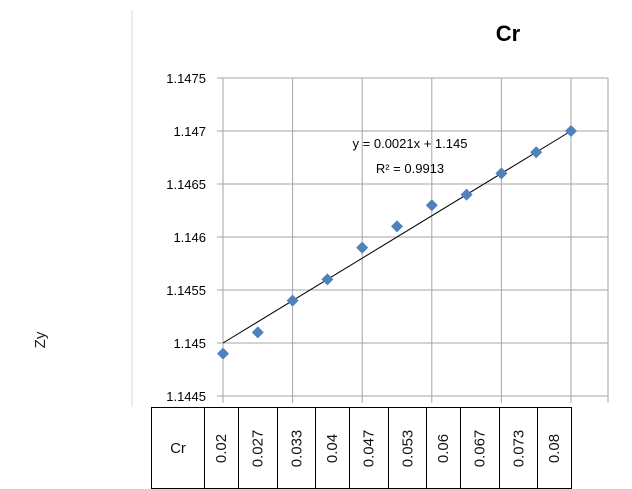  What do you see at coordinates (189, 131) in the screenshot?
I see `y-tick-label: 1.147` at bounding box center [189, 131].